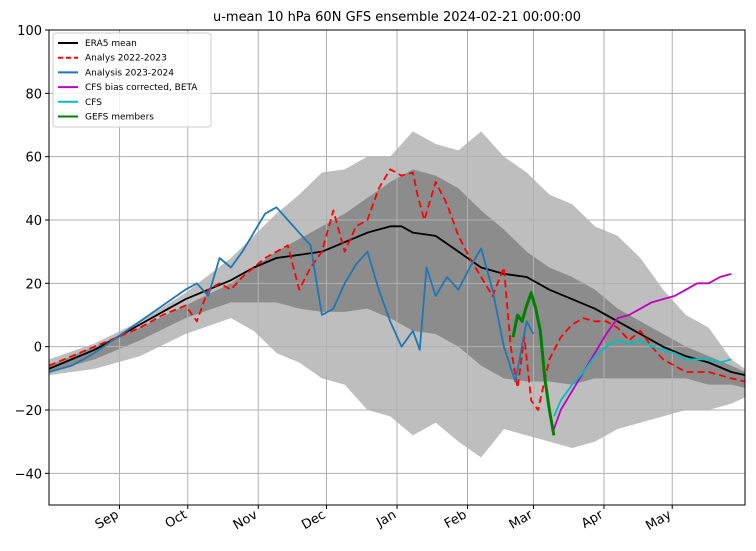 The width and height of the screenshot is (756, 551). I want to click on y-tick-label: −40, so click(28, 474).